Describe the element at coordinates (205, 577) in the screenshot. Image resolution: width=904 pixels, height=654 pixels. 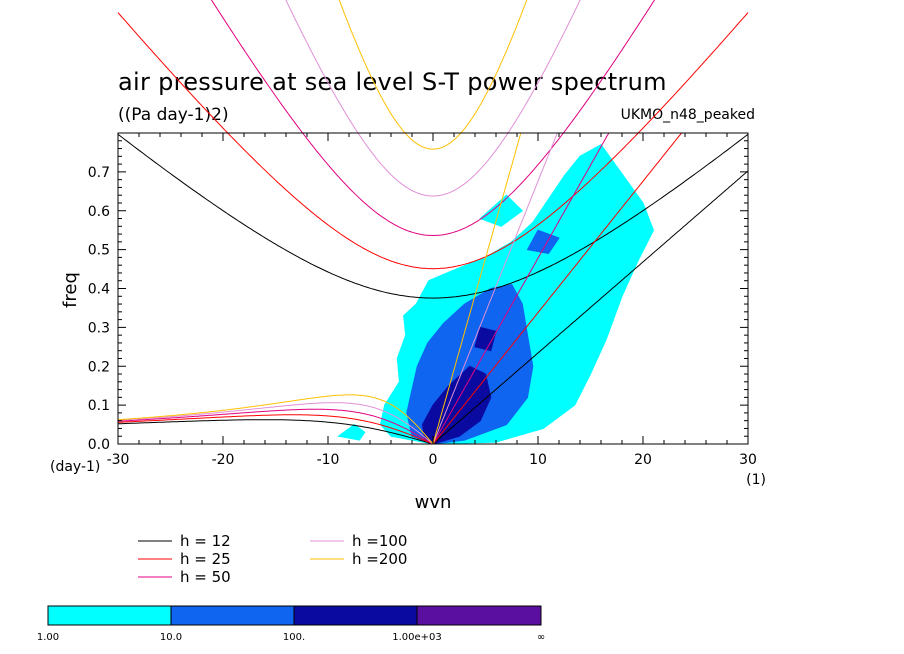
I see `legend-label-h50: h = 50` at that location.